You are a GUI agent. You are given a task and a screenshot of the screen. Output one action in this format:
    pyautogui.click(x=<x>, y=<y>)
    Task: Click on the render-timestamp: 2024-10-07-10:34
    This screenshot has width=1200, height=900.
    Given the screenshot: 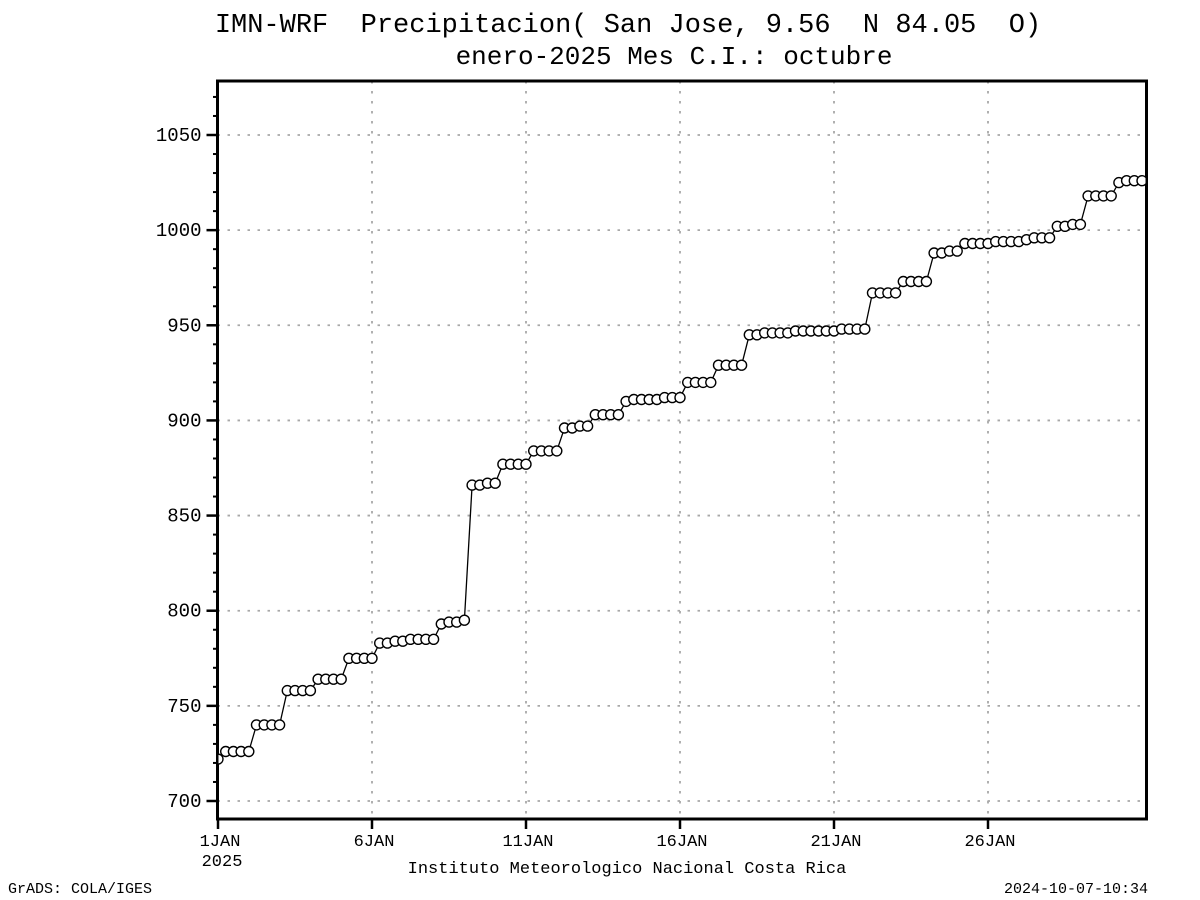 What is the action you would take?
    pyautogui.click(x=1076, y=889)
    